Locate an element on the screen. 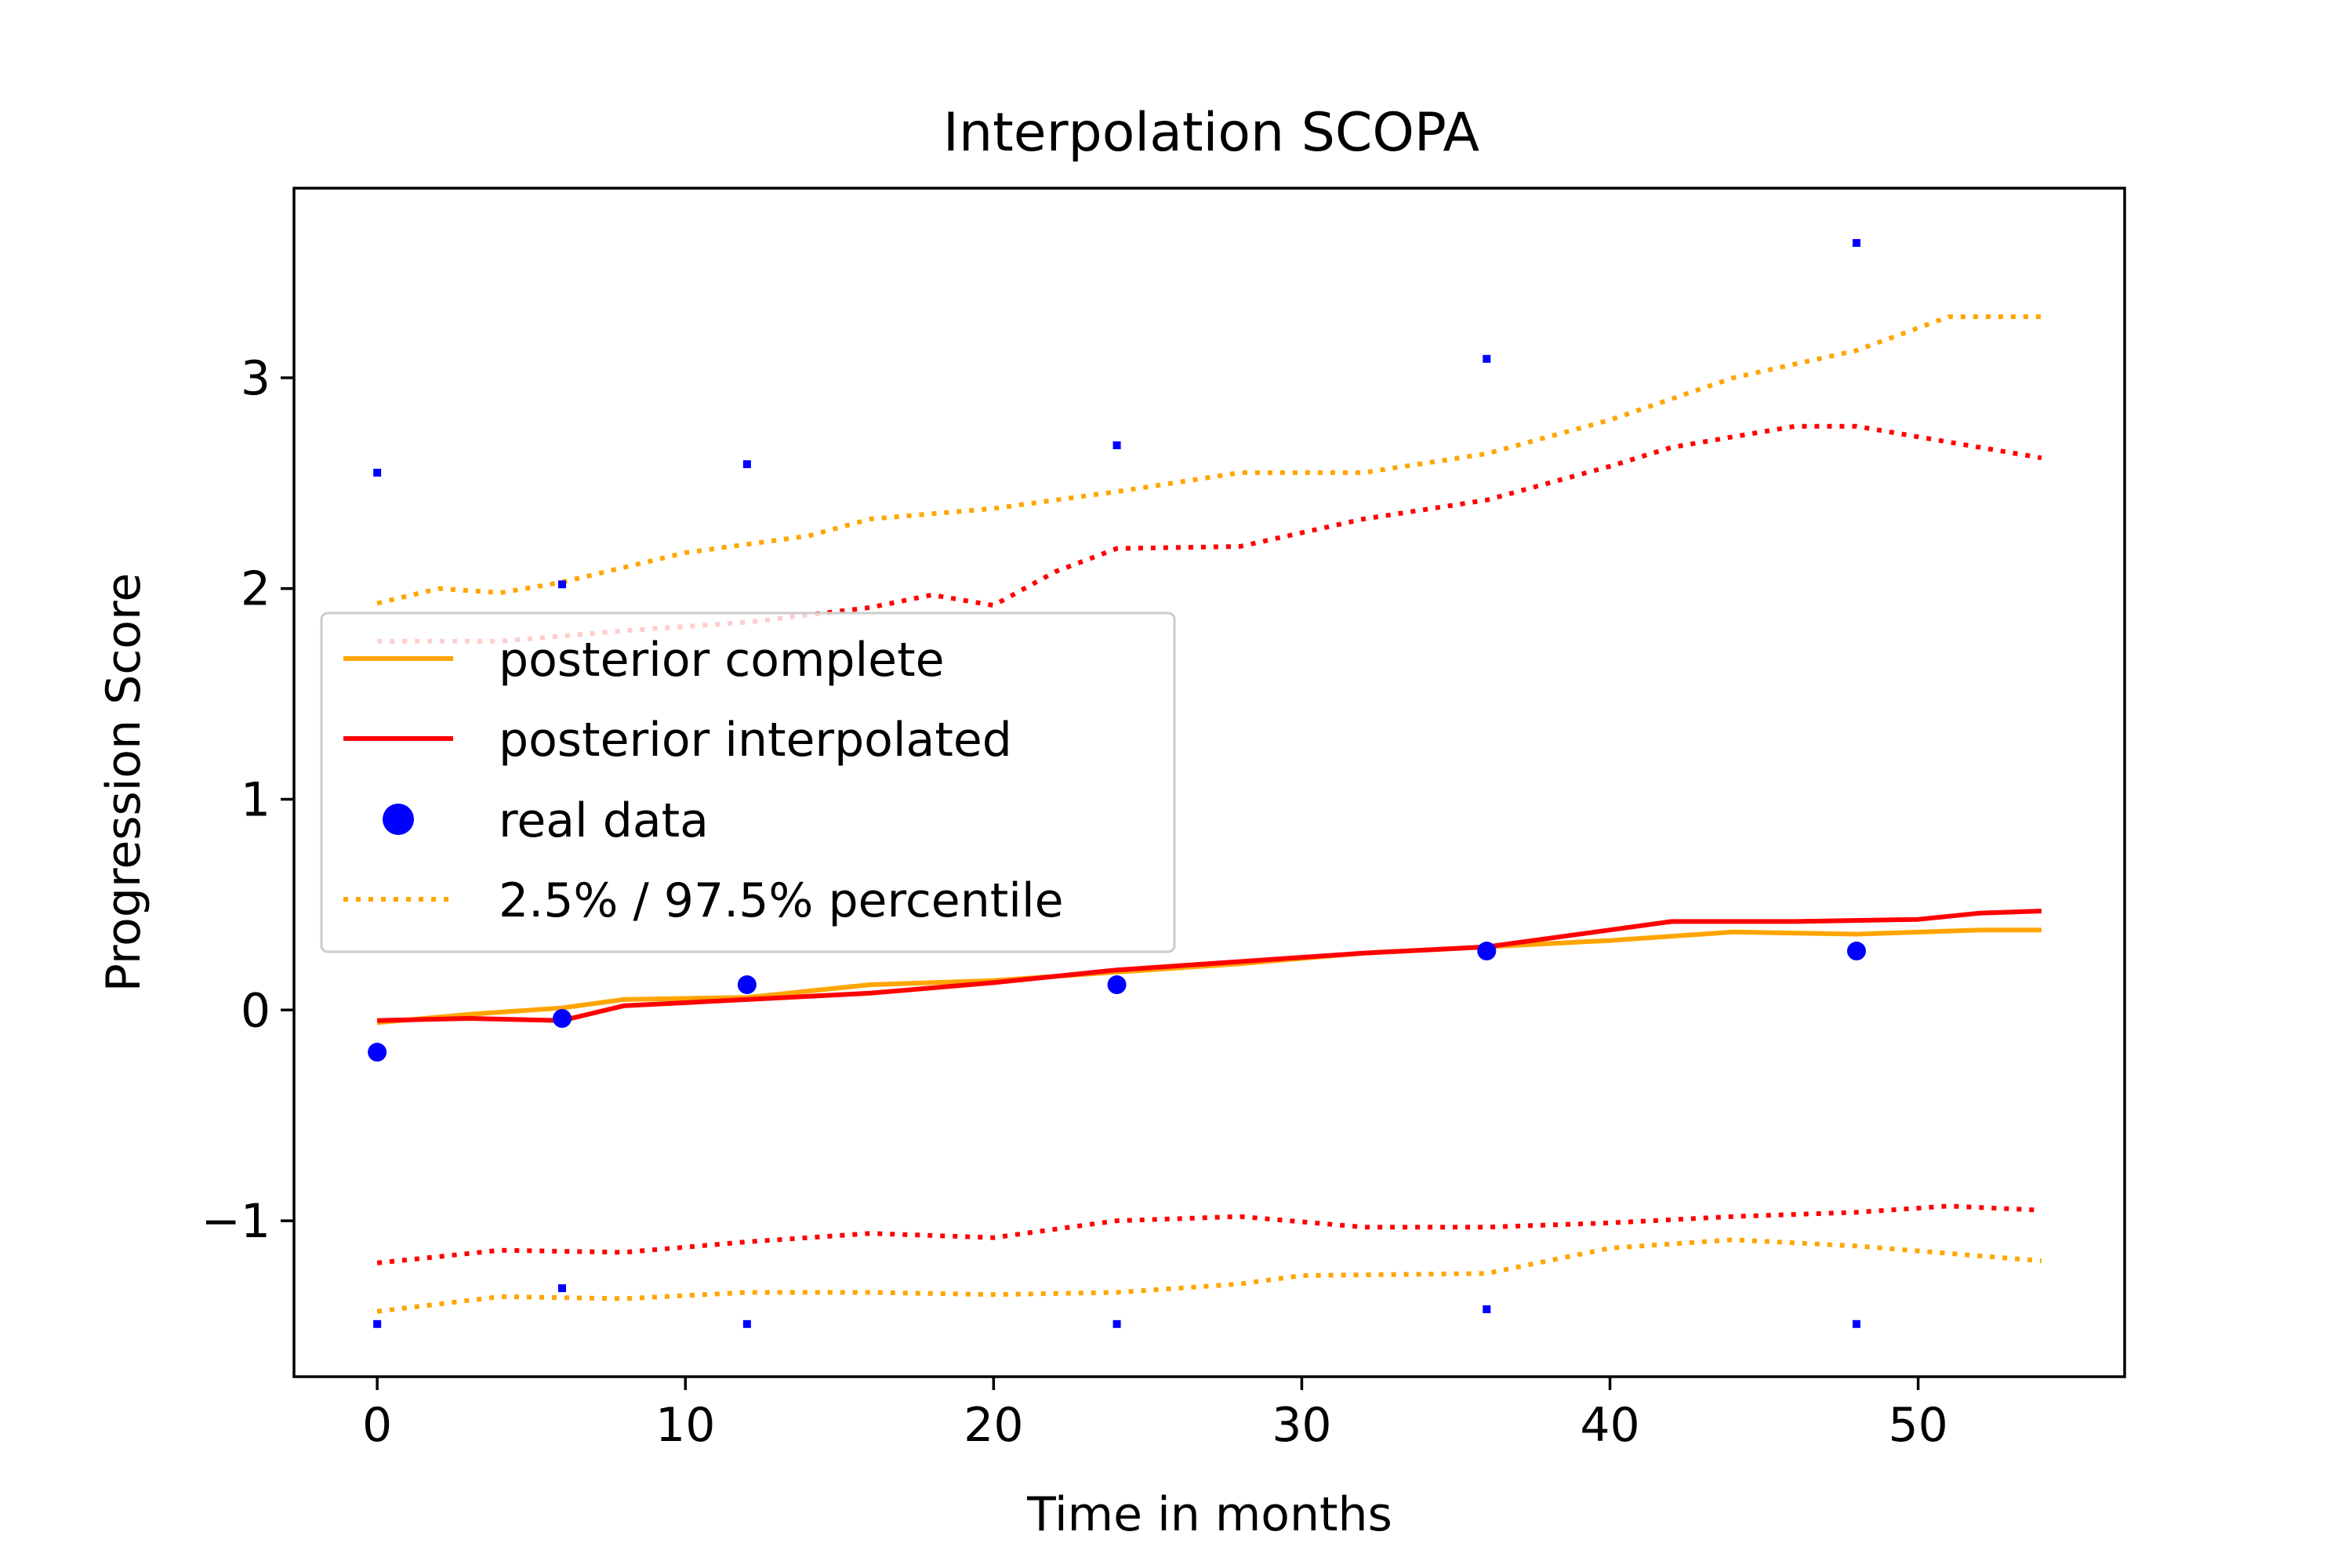 This screenshot has width=2352, height=1568. legend-label-complete: posterior complete is located at coordinates (722, 660).